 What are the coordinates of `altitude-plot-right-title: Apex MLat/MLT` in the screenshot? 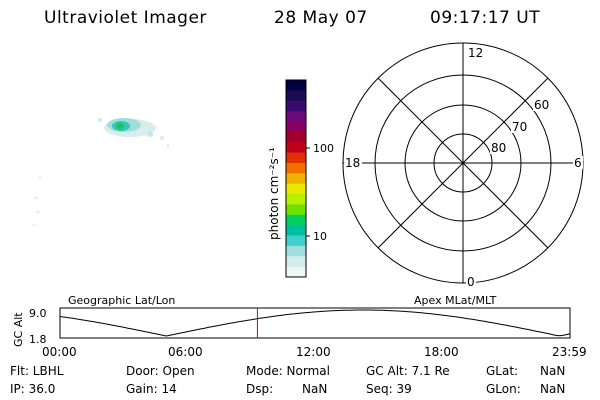 It's located at (455, 300).